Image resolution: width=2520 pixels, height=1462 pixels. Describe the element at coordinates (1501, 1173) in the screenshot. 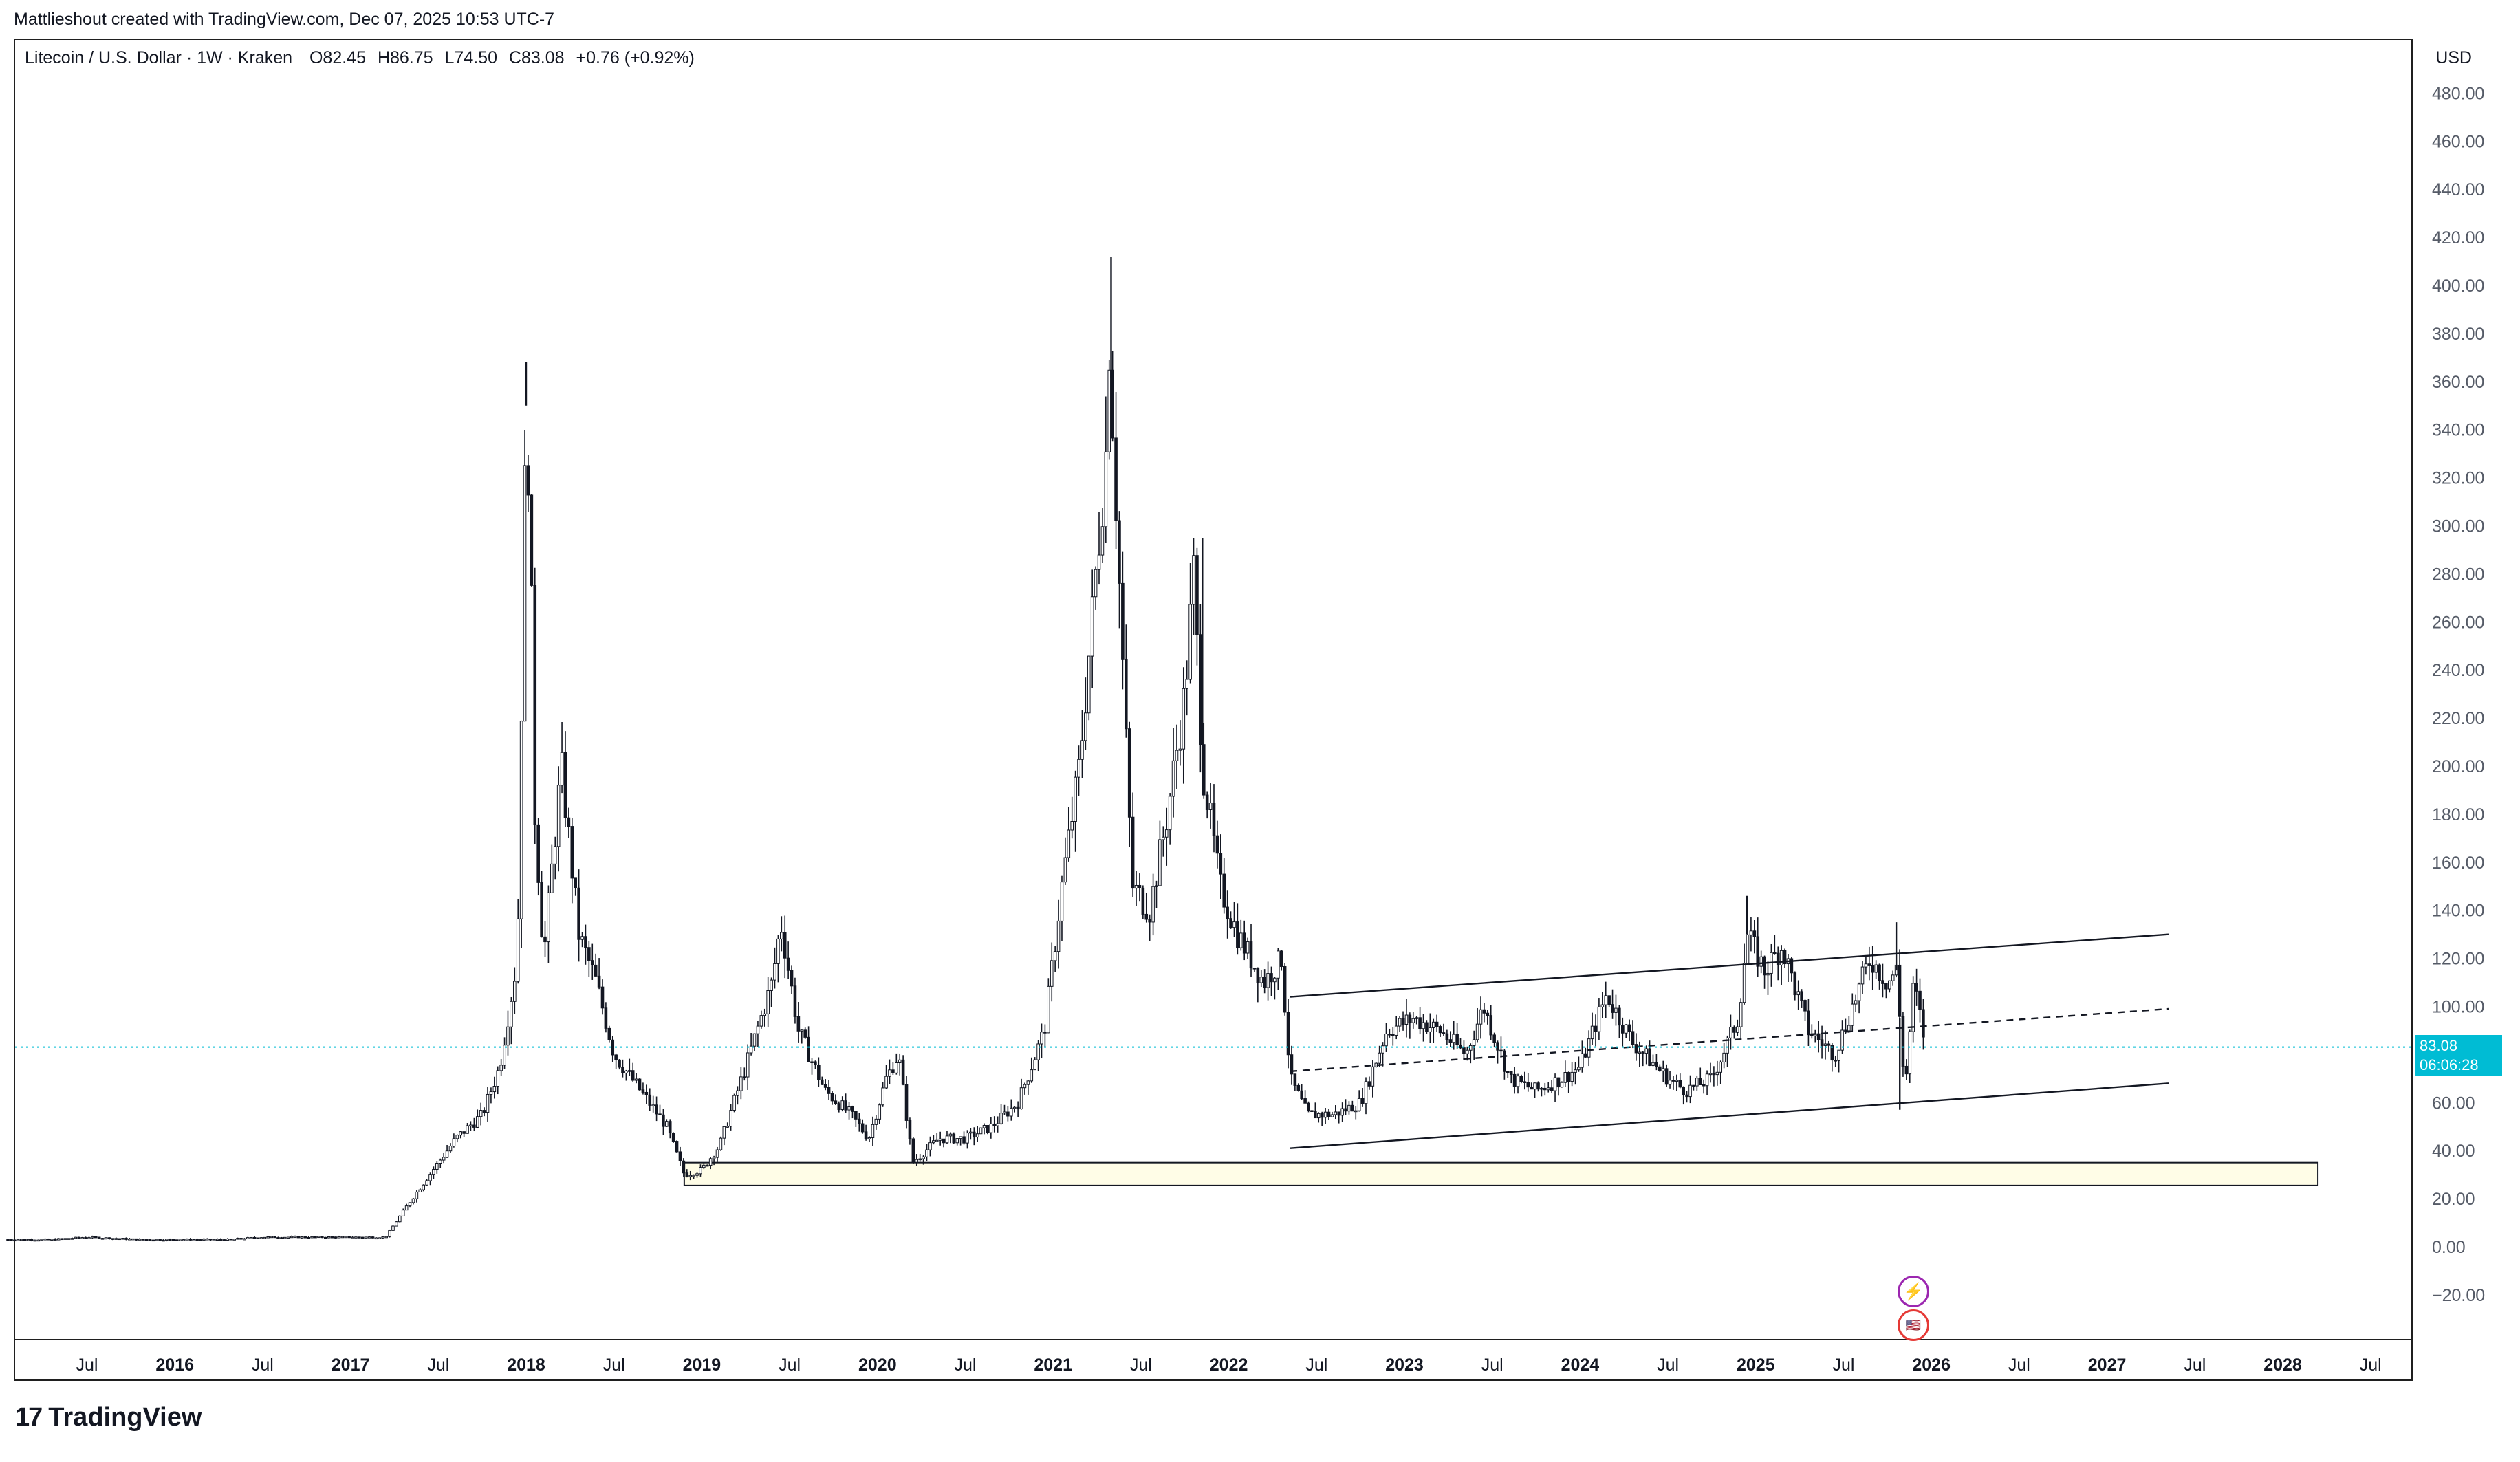

I see `support-zone-rect` at that location.